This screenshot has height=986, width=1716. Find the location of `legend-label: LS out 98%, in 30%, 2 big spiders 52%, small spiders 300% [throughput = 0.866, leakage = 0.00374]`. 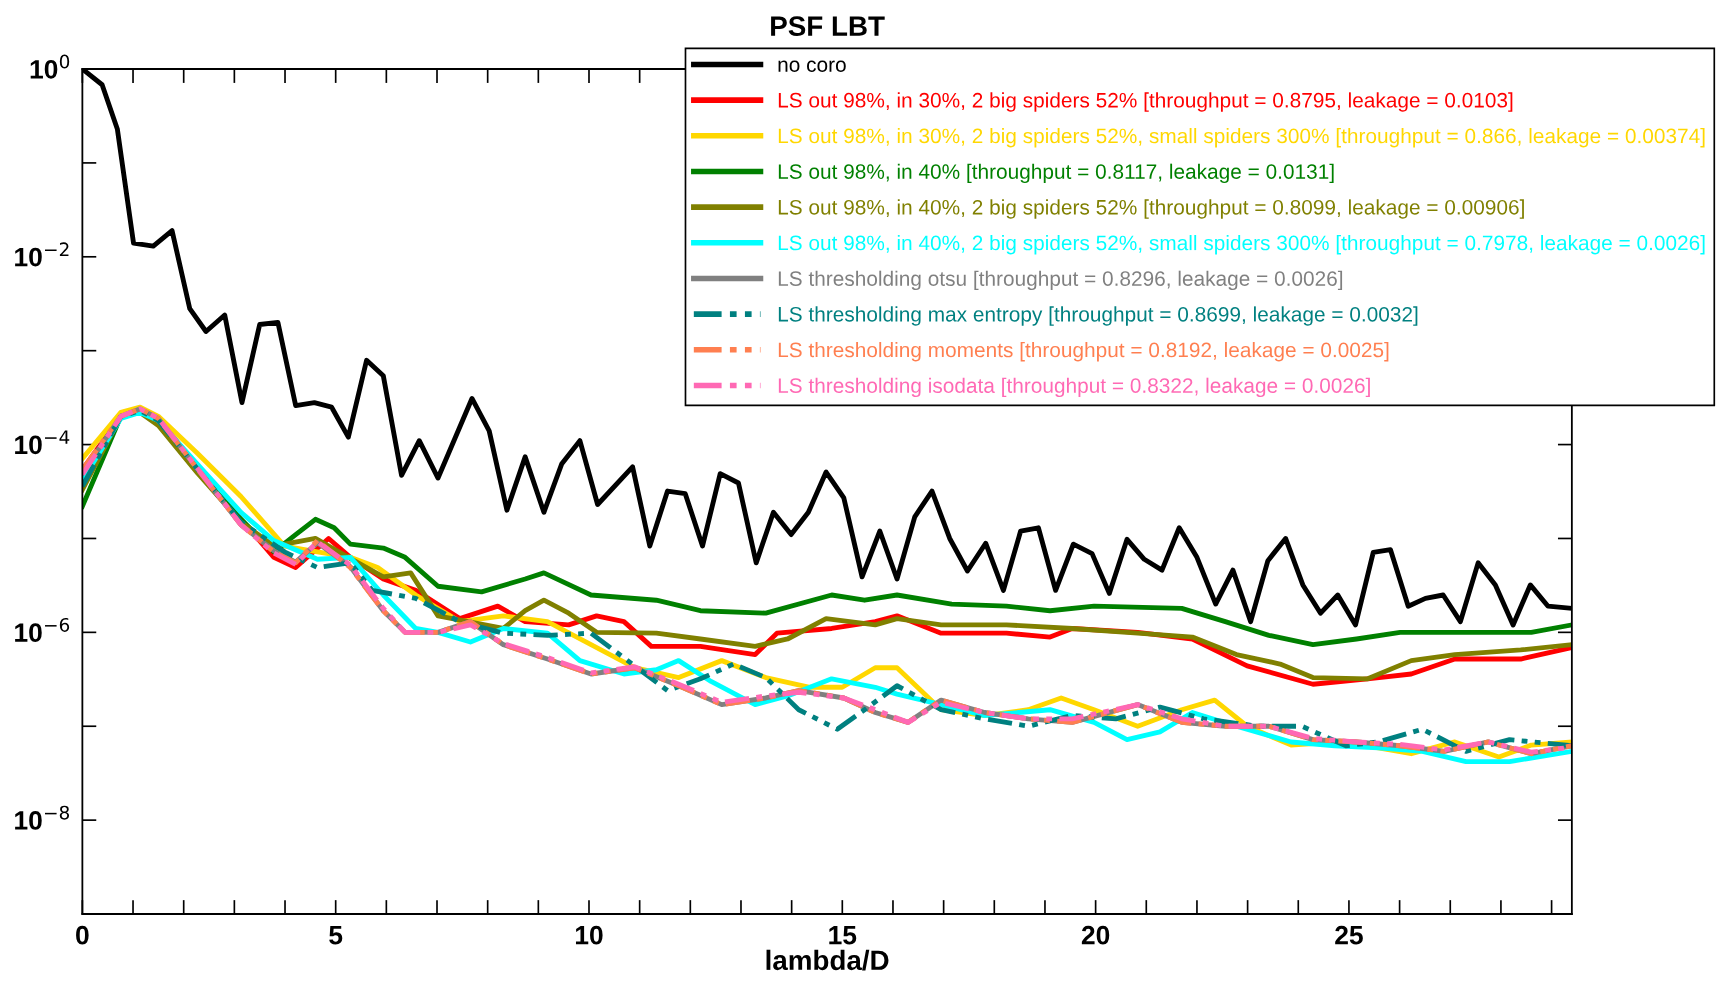

legend-label: LS out 98%, in 30%, 2 big spiders 52%, small spiders 300% [throughput = 0.866, leakage = 0.00374] is located at coordinates (1241, 137).